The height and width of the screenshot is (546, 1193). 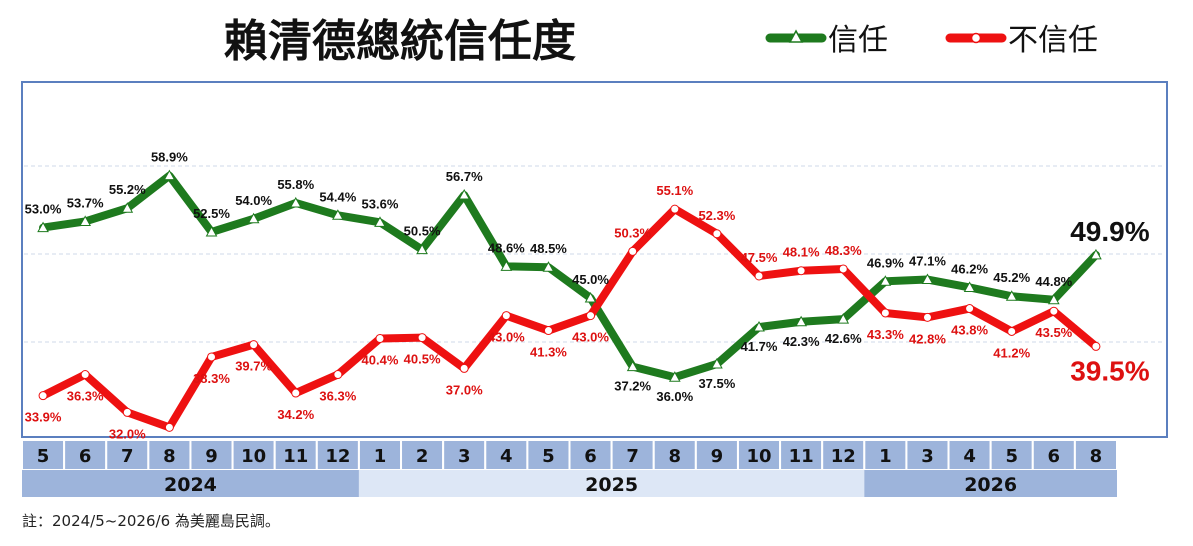 I want to click on chart-title: 賴清德總統信任度, so click(x=400, y=41).